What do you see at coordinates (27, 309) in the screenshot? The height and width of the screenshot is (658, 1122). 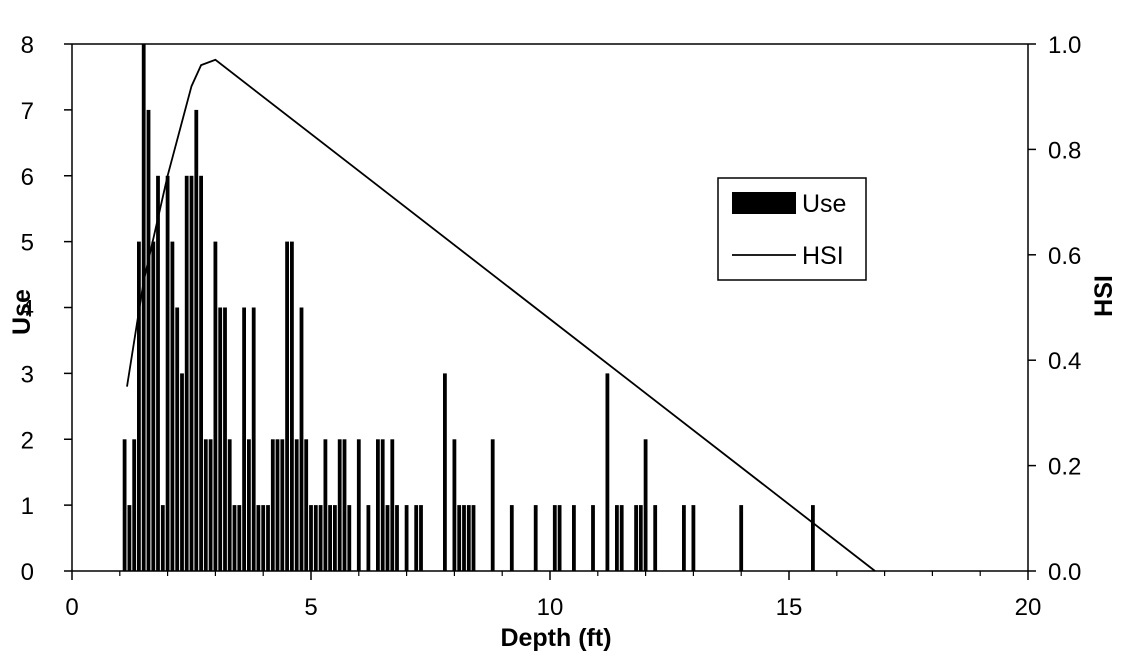 I see `y-tick-label: 4` at bounding box center [27, 309].